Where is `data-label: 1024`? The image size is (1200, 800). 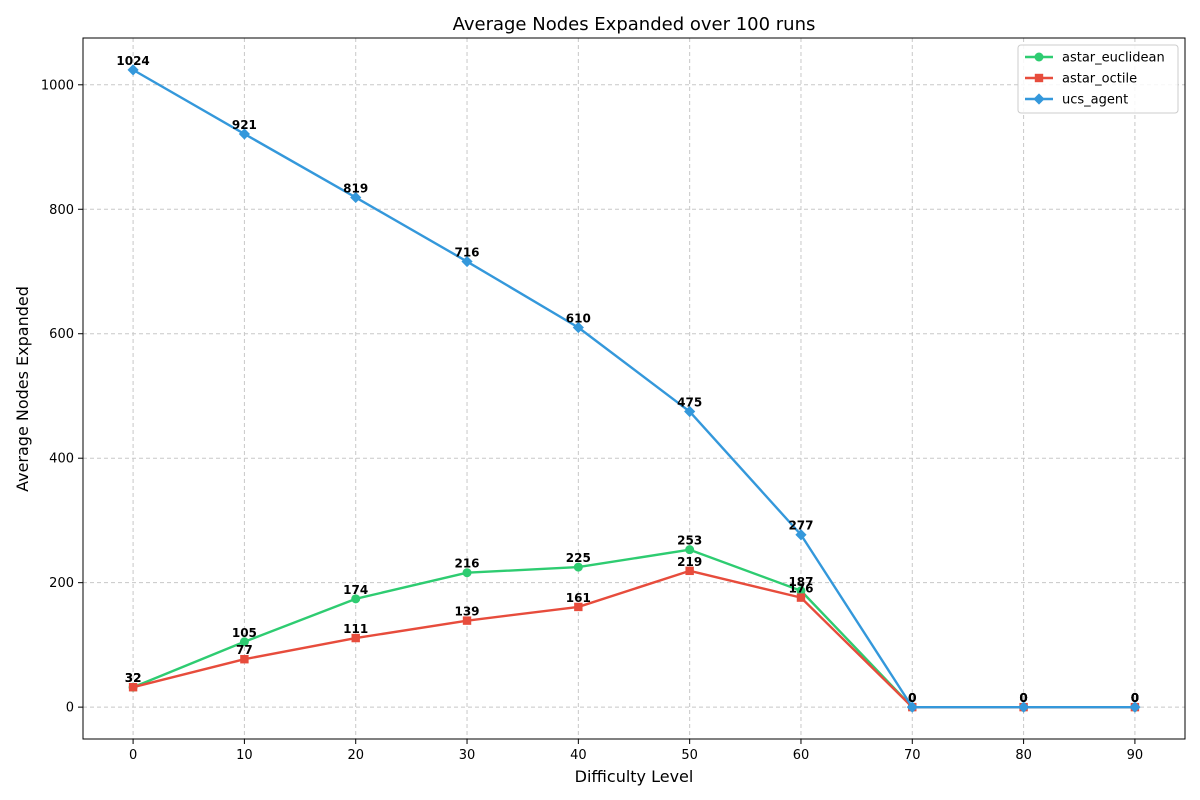
data-label: 1024 is located at coordinates (132, 61).